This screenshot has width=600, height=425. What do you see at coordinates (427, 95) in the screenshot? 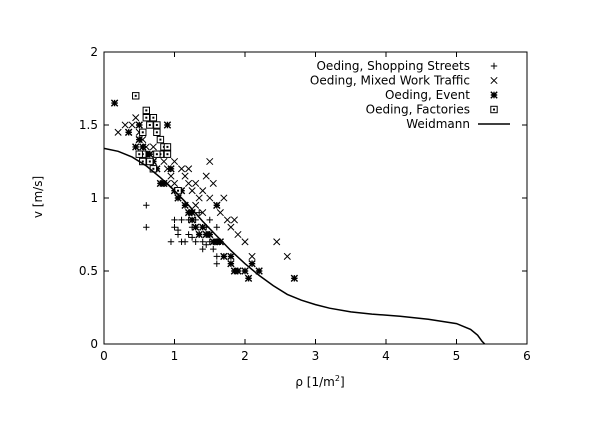
I see `legend-label: Oeding, Event` at bounding box center [427, 95].